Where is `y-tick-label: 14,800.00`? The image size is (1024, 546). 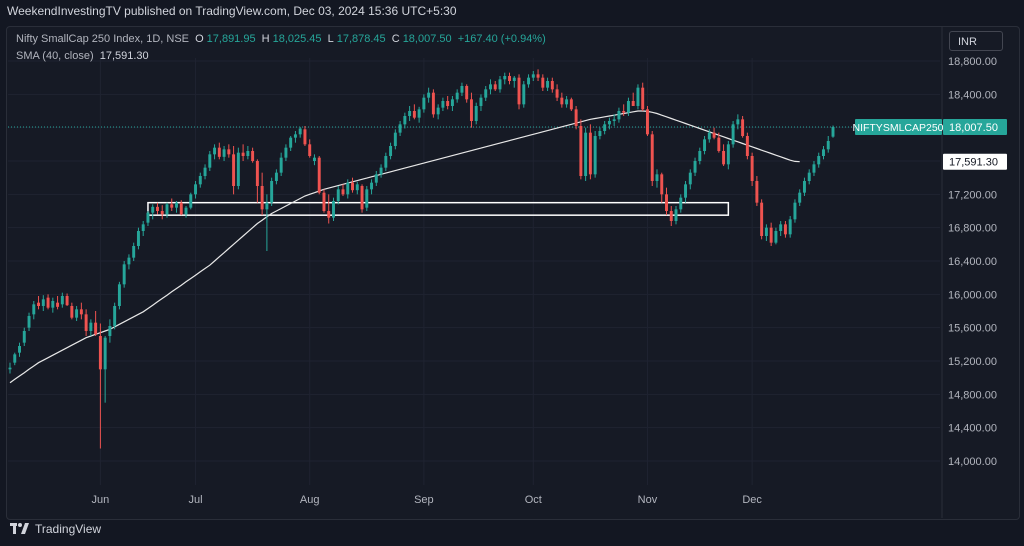
y-tick-label: 14,800.00 is located at coordinates (972, 395).